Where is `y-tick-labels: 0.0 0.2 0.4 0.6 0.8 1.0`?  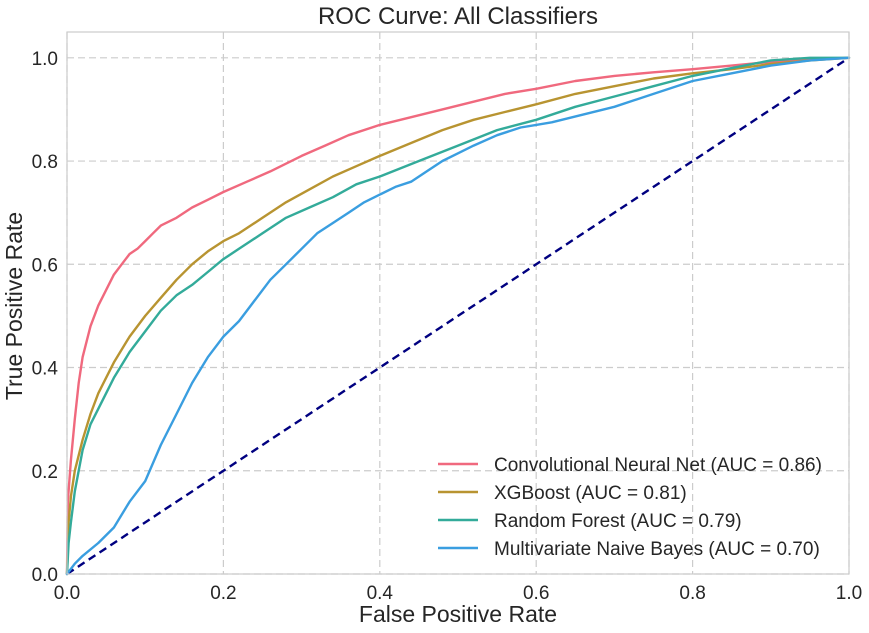
y-tick-labels: 0.0 0.2 0.4 0.6 0.8 1.0 is located at coordinates (45, 317).